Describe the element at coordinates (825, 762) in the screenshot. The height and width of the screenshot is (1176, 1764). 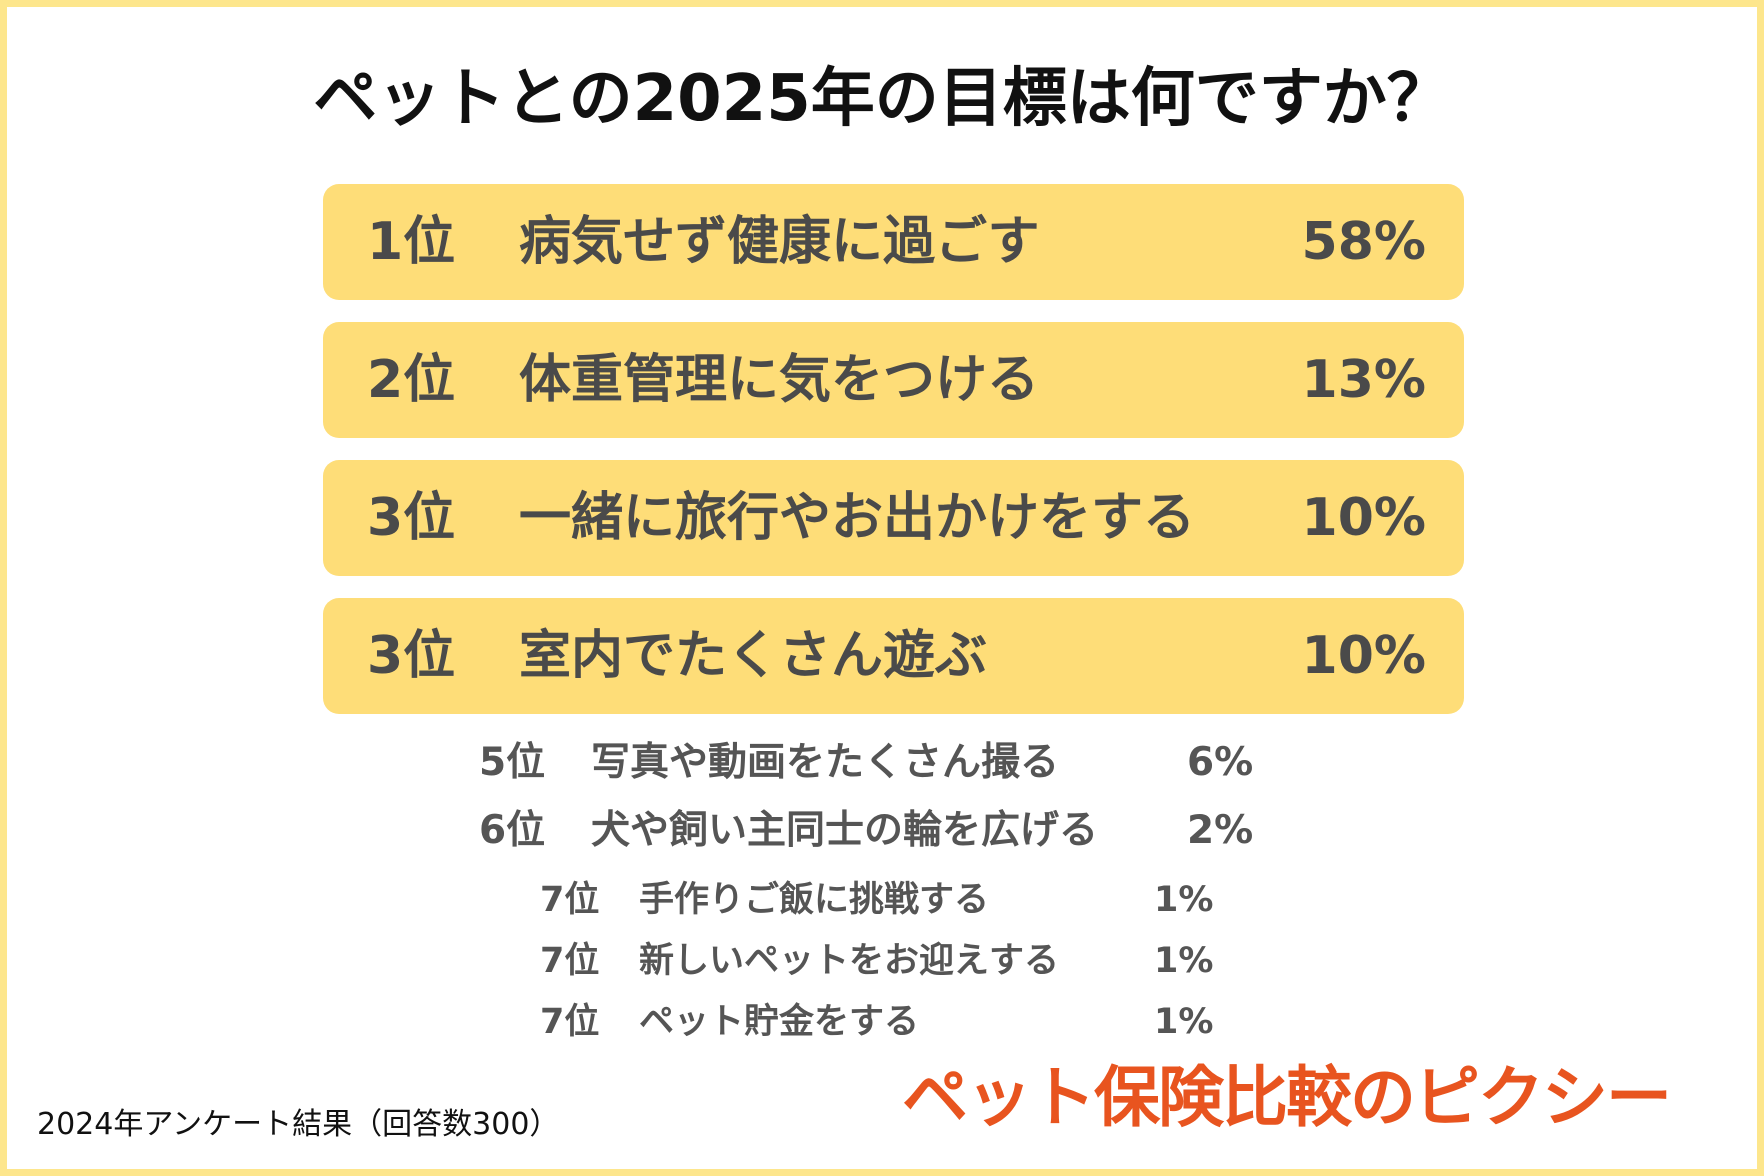
I see `label: 写真や動画をたくさん撮る` at that location.